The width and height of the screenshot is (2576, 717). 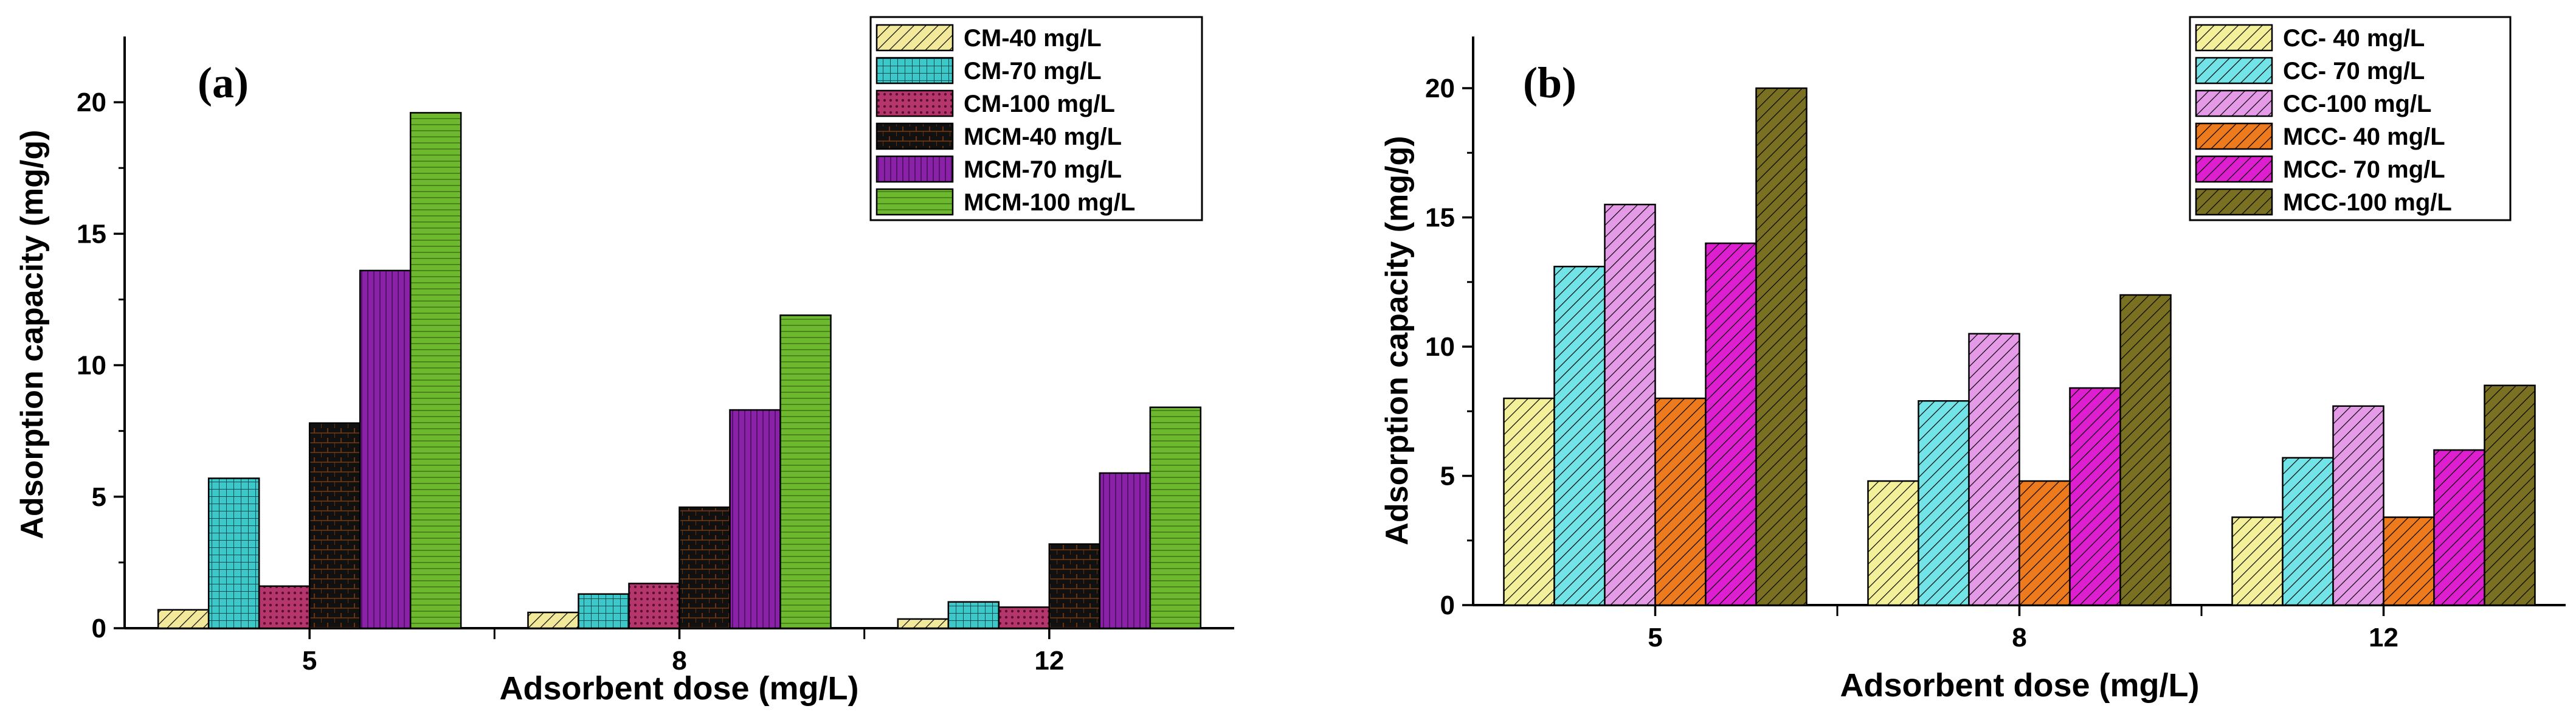 What do you see at coordinates (32, 334) in the screenshot?
I see `y-axis-label-a: Adsorption capacity (mg/g)` at bounding box center [32, 334].